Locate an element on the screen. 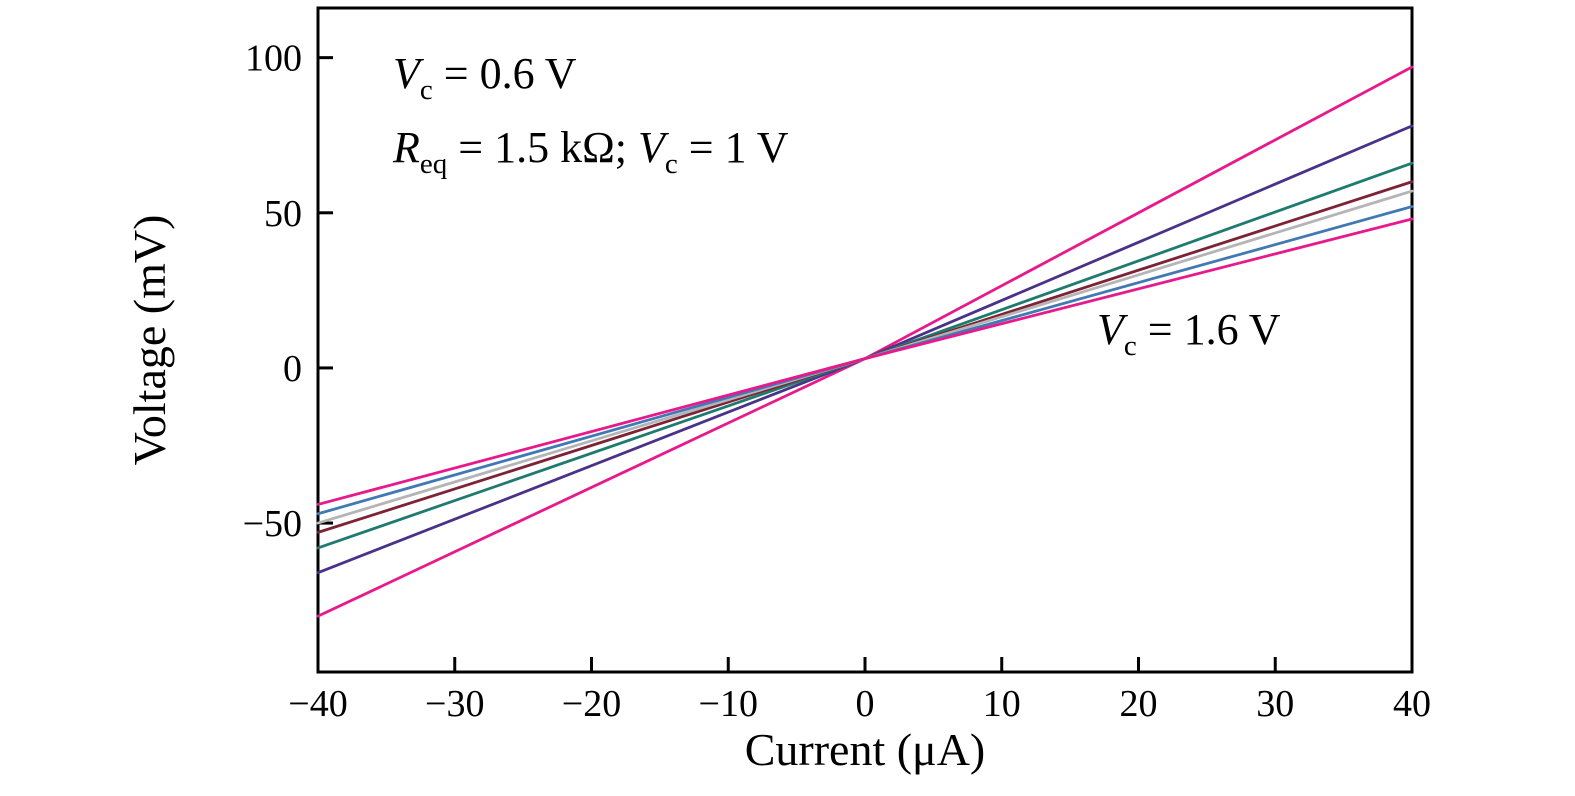  vc-0p6-label: Vc = 0.6 V is located at coordinates (485, 77).